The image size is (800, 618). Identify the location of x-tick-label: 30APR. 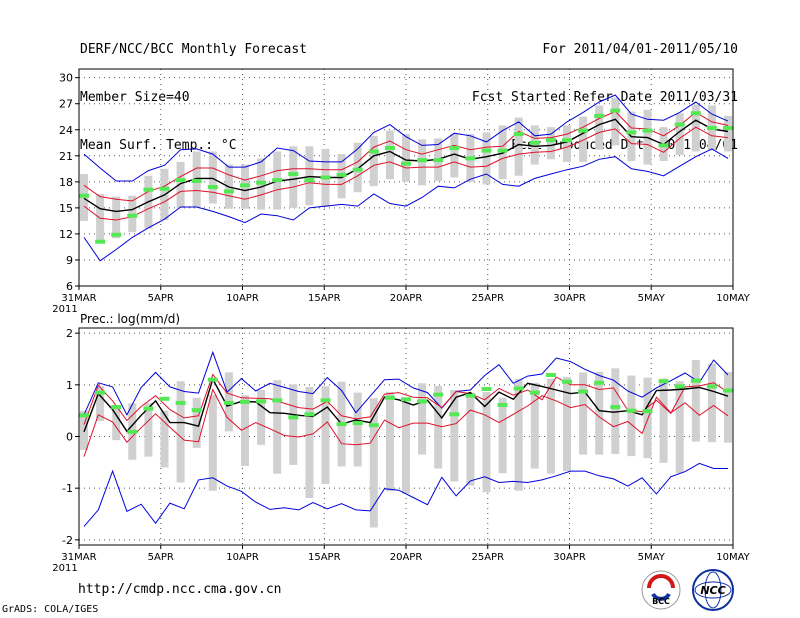
(569, 557).